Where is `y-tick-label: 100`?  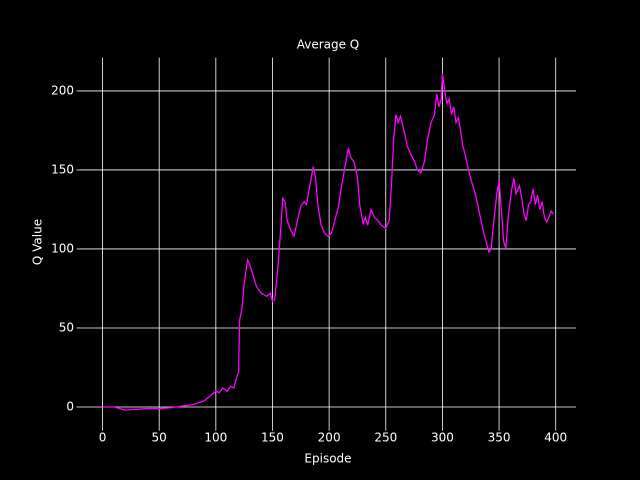 y-tick-label: 100 is located at coordinates (62, 248).